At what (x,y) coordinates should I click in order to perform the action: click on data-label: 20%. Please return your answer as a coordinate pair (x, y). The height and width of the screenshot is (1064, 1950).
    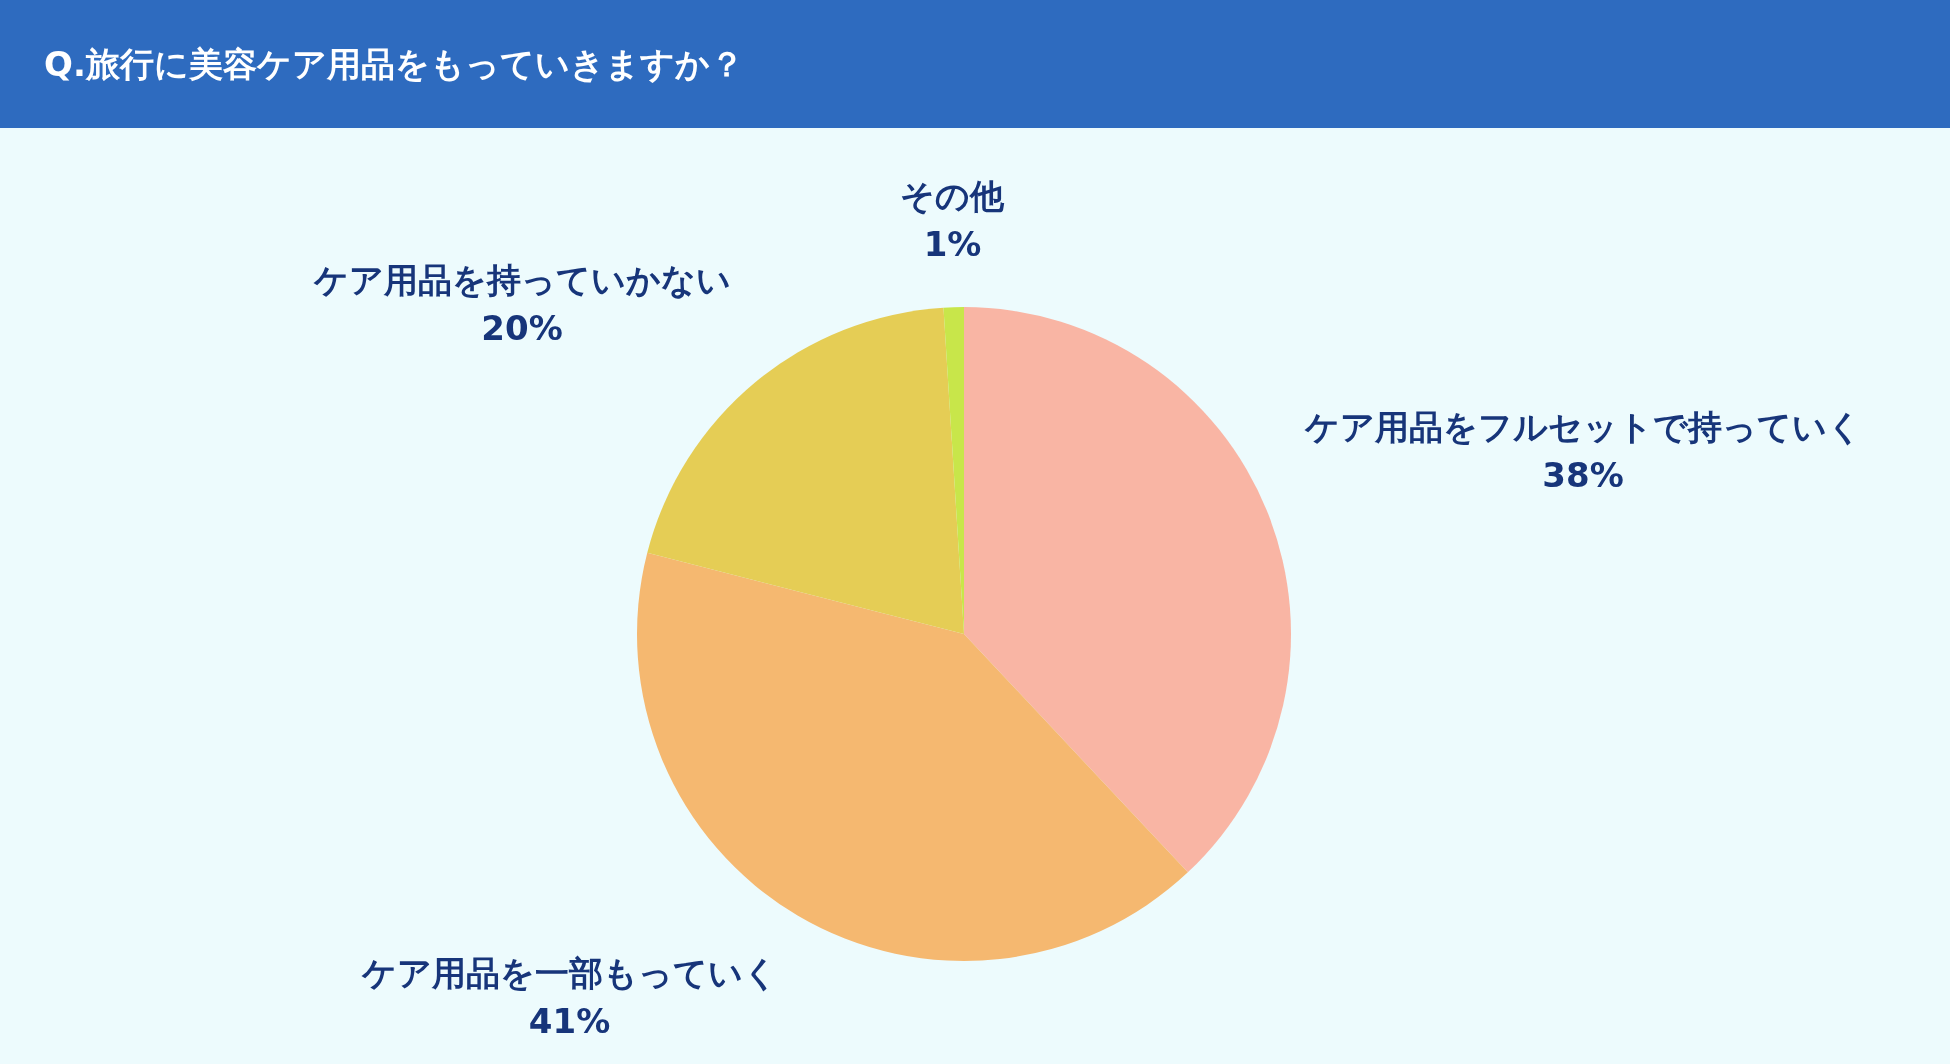
    Looking at the image, I should click on (522, 327).